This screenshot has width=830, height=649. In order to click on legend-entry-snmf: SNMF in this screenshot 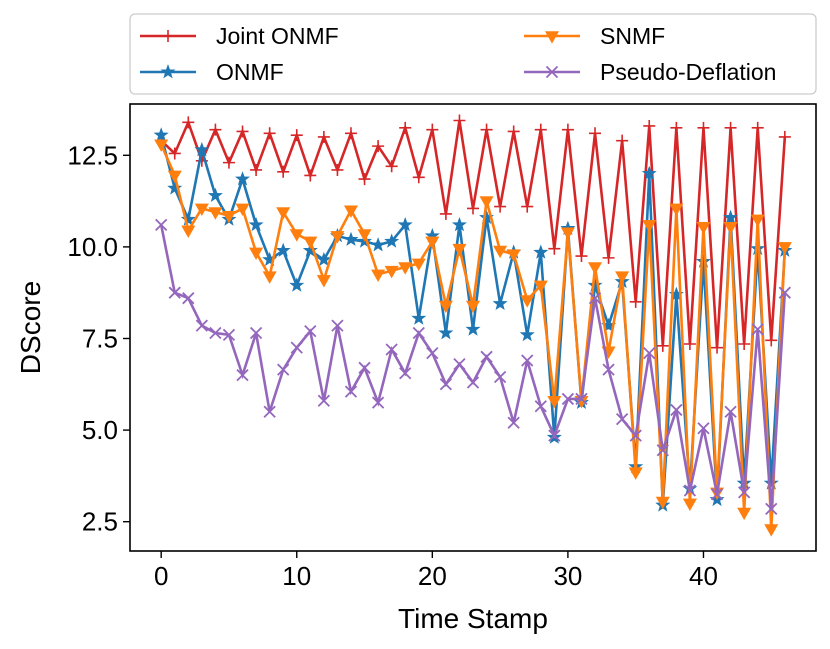, I will do `click(594, 36)`.